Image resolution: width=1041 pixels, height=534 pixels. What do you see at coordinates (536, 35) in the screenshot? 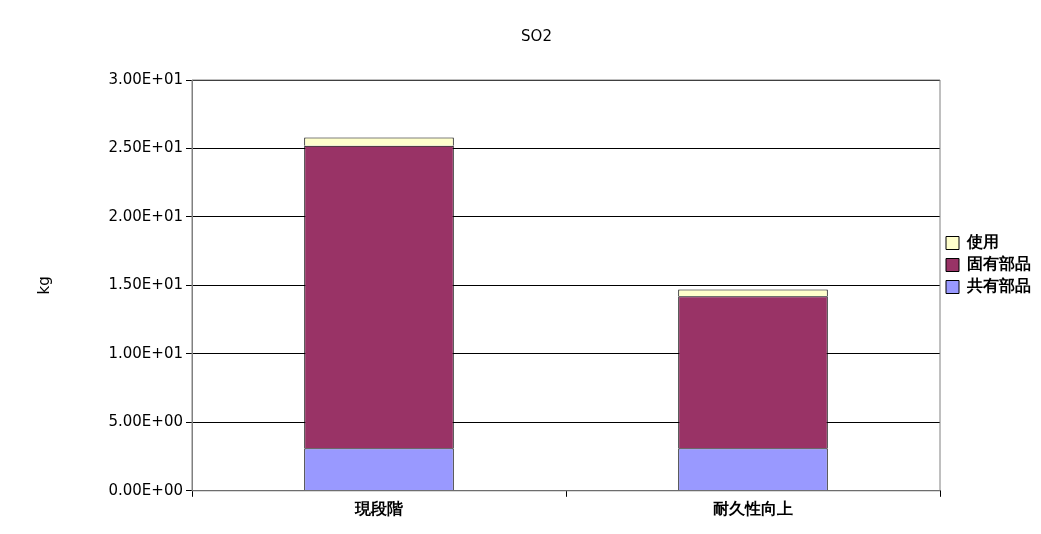
I see `chart-title: SO2` at bounding box center [536, 35].